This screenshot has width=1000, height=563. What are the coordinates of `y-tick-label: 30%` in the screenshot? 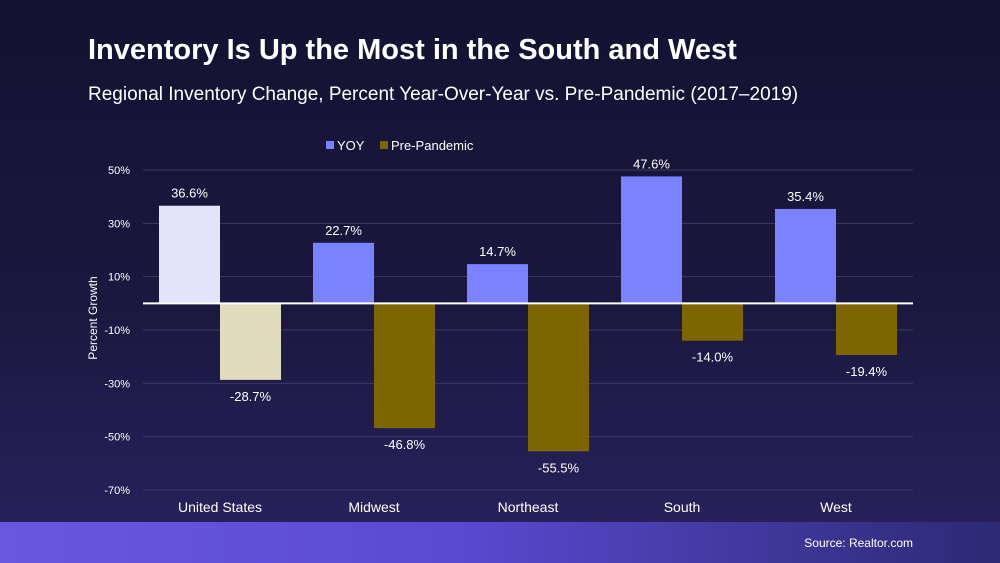 It's located at (119, 224).